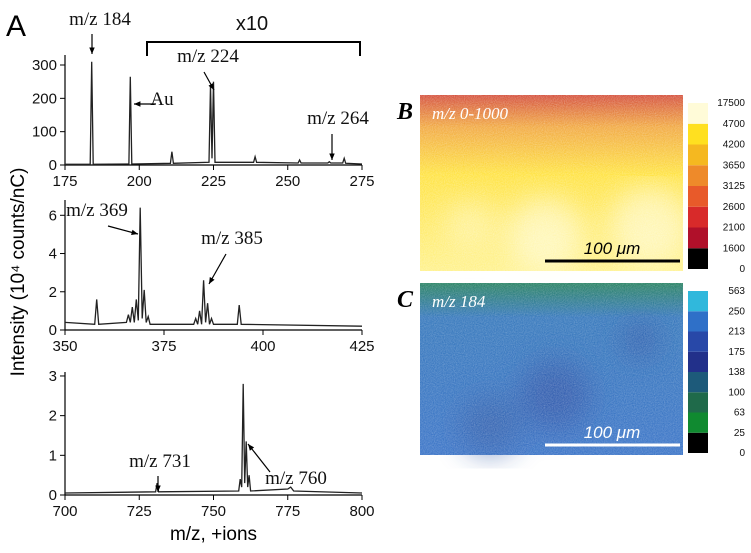 The width and height of the screenshot is (751, 553). What do you see at coordinates (405, 300) in the screenshot?
I see `panel-label: C` at bounding box center [405, 300].